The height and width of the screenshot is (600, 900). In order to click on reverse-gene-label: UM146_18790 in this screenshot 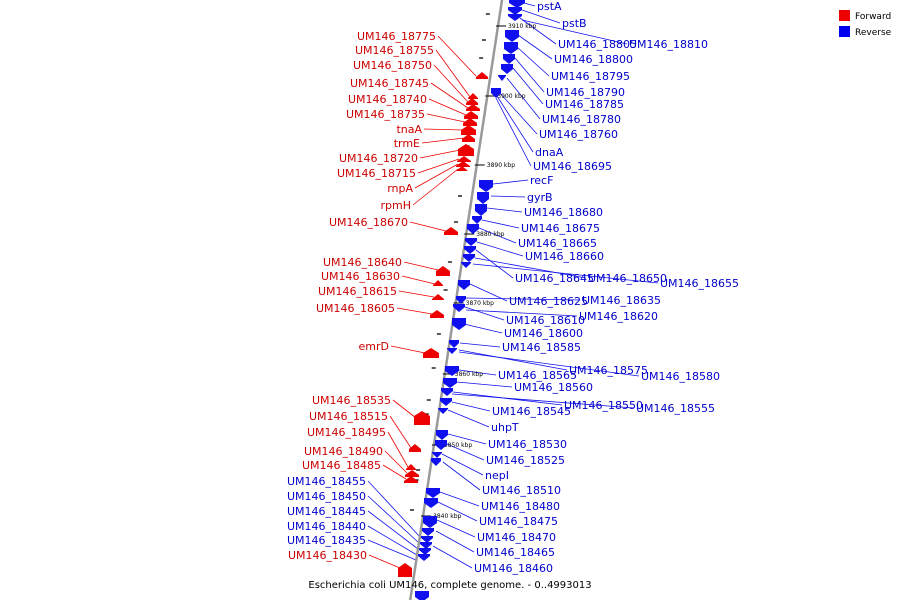, I will do `click(585, 92)`.